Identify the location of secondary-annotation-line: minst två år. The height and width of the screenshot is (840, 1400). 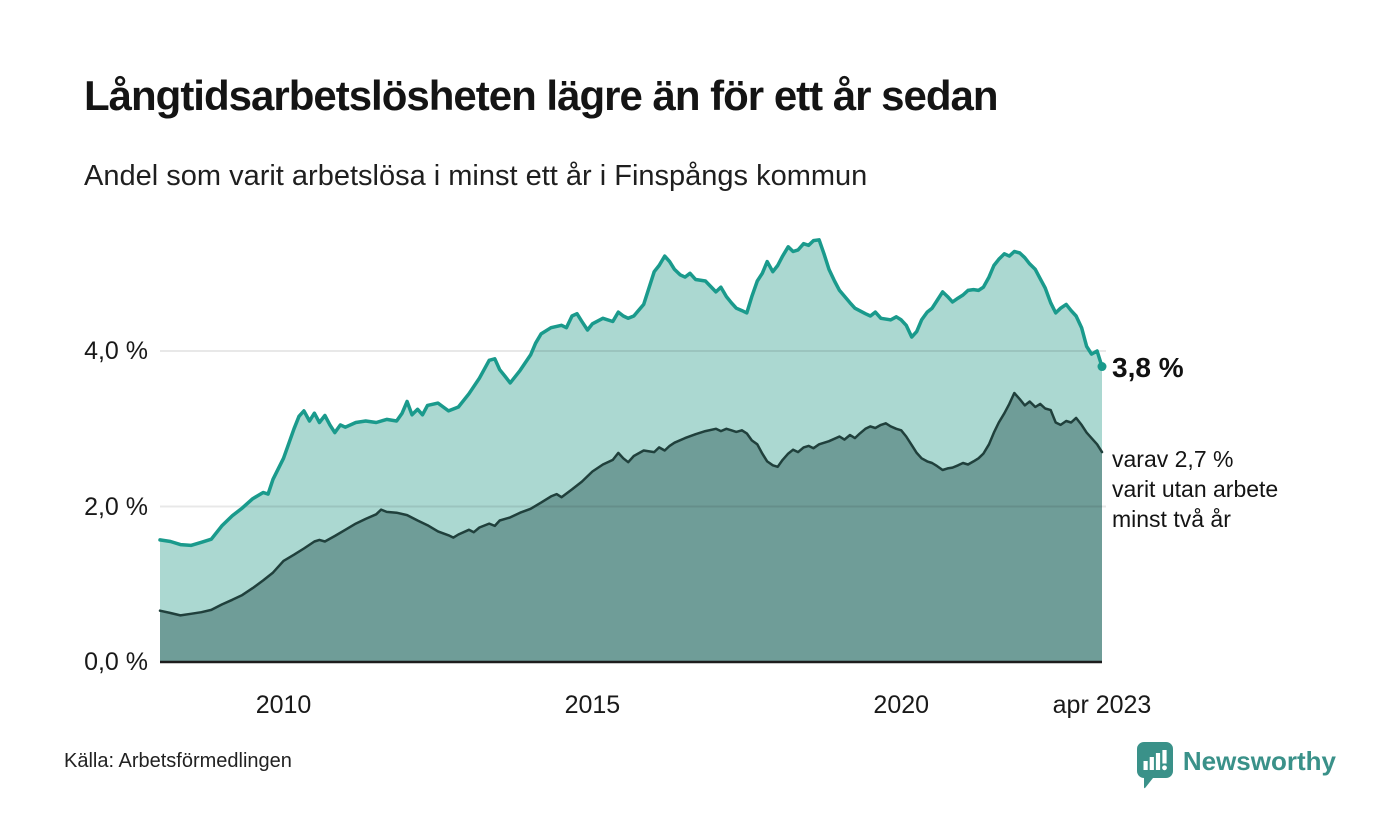
(1171, 519).